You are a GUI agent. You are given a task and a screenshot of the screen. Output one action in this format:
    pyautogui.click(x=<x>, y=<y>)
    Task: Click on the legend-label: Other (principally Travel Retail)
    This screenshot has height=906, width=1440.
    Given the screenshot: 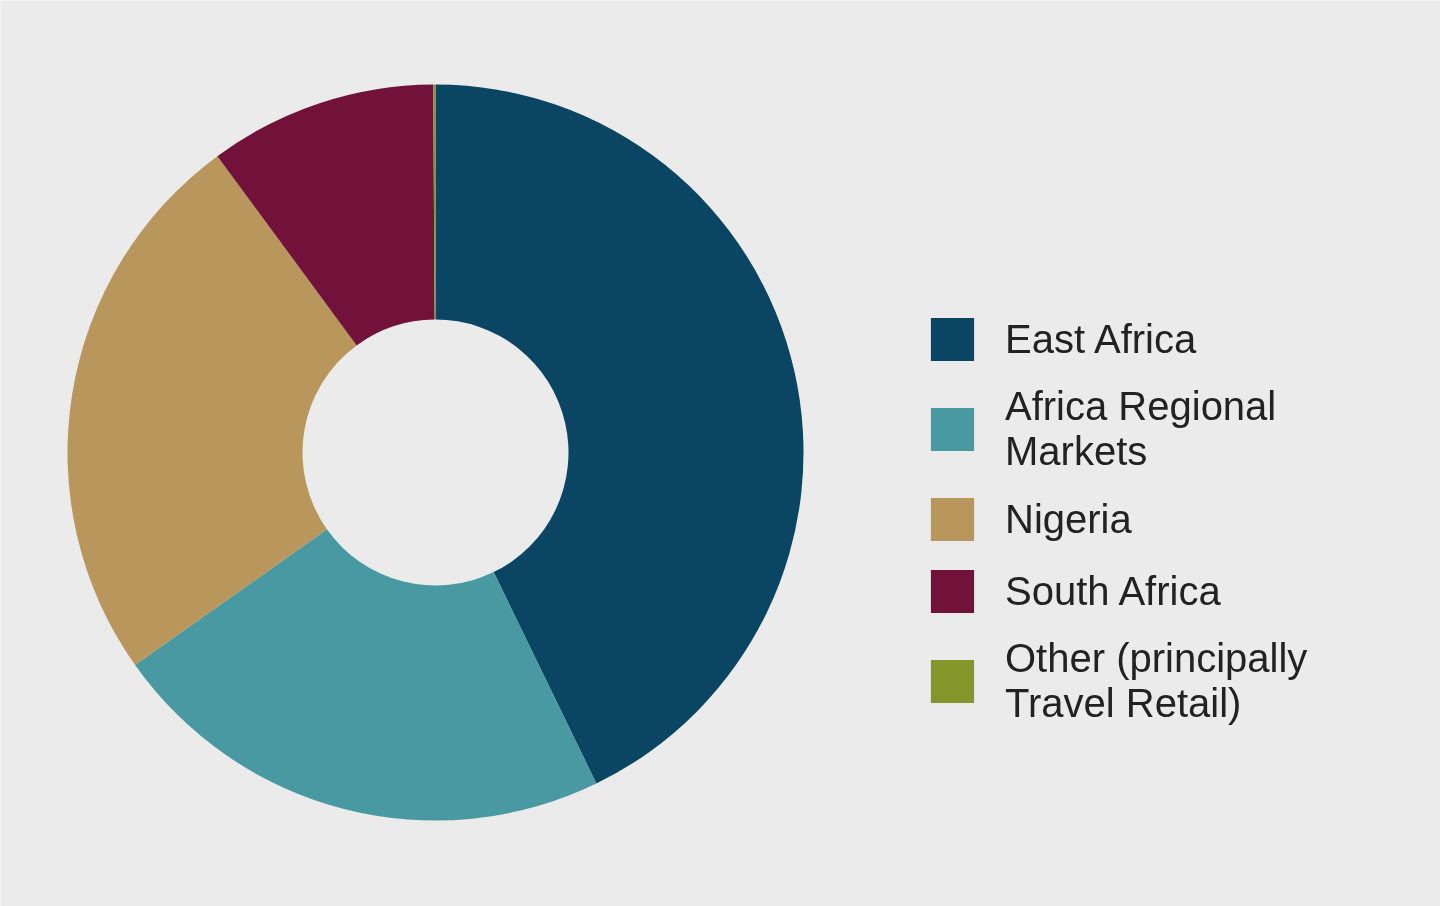 What is the action you would take?
    pyautogui.click(x=1156, y=681)
    